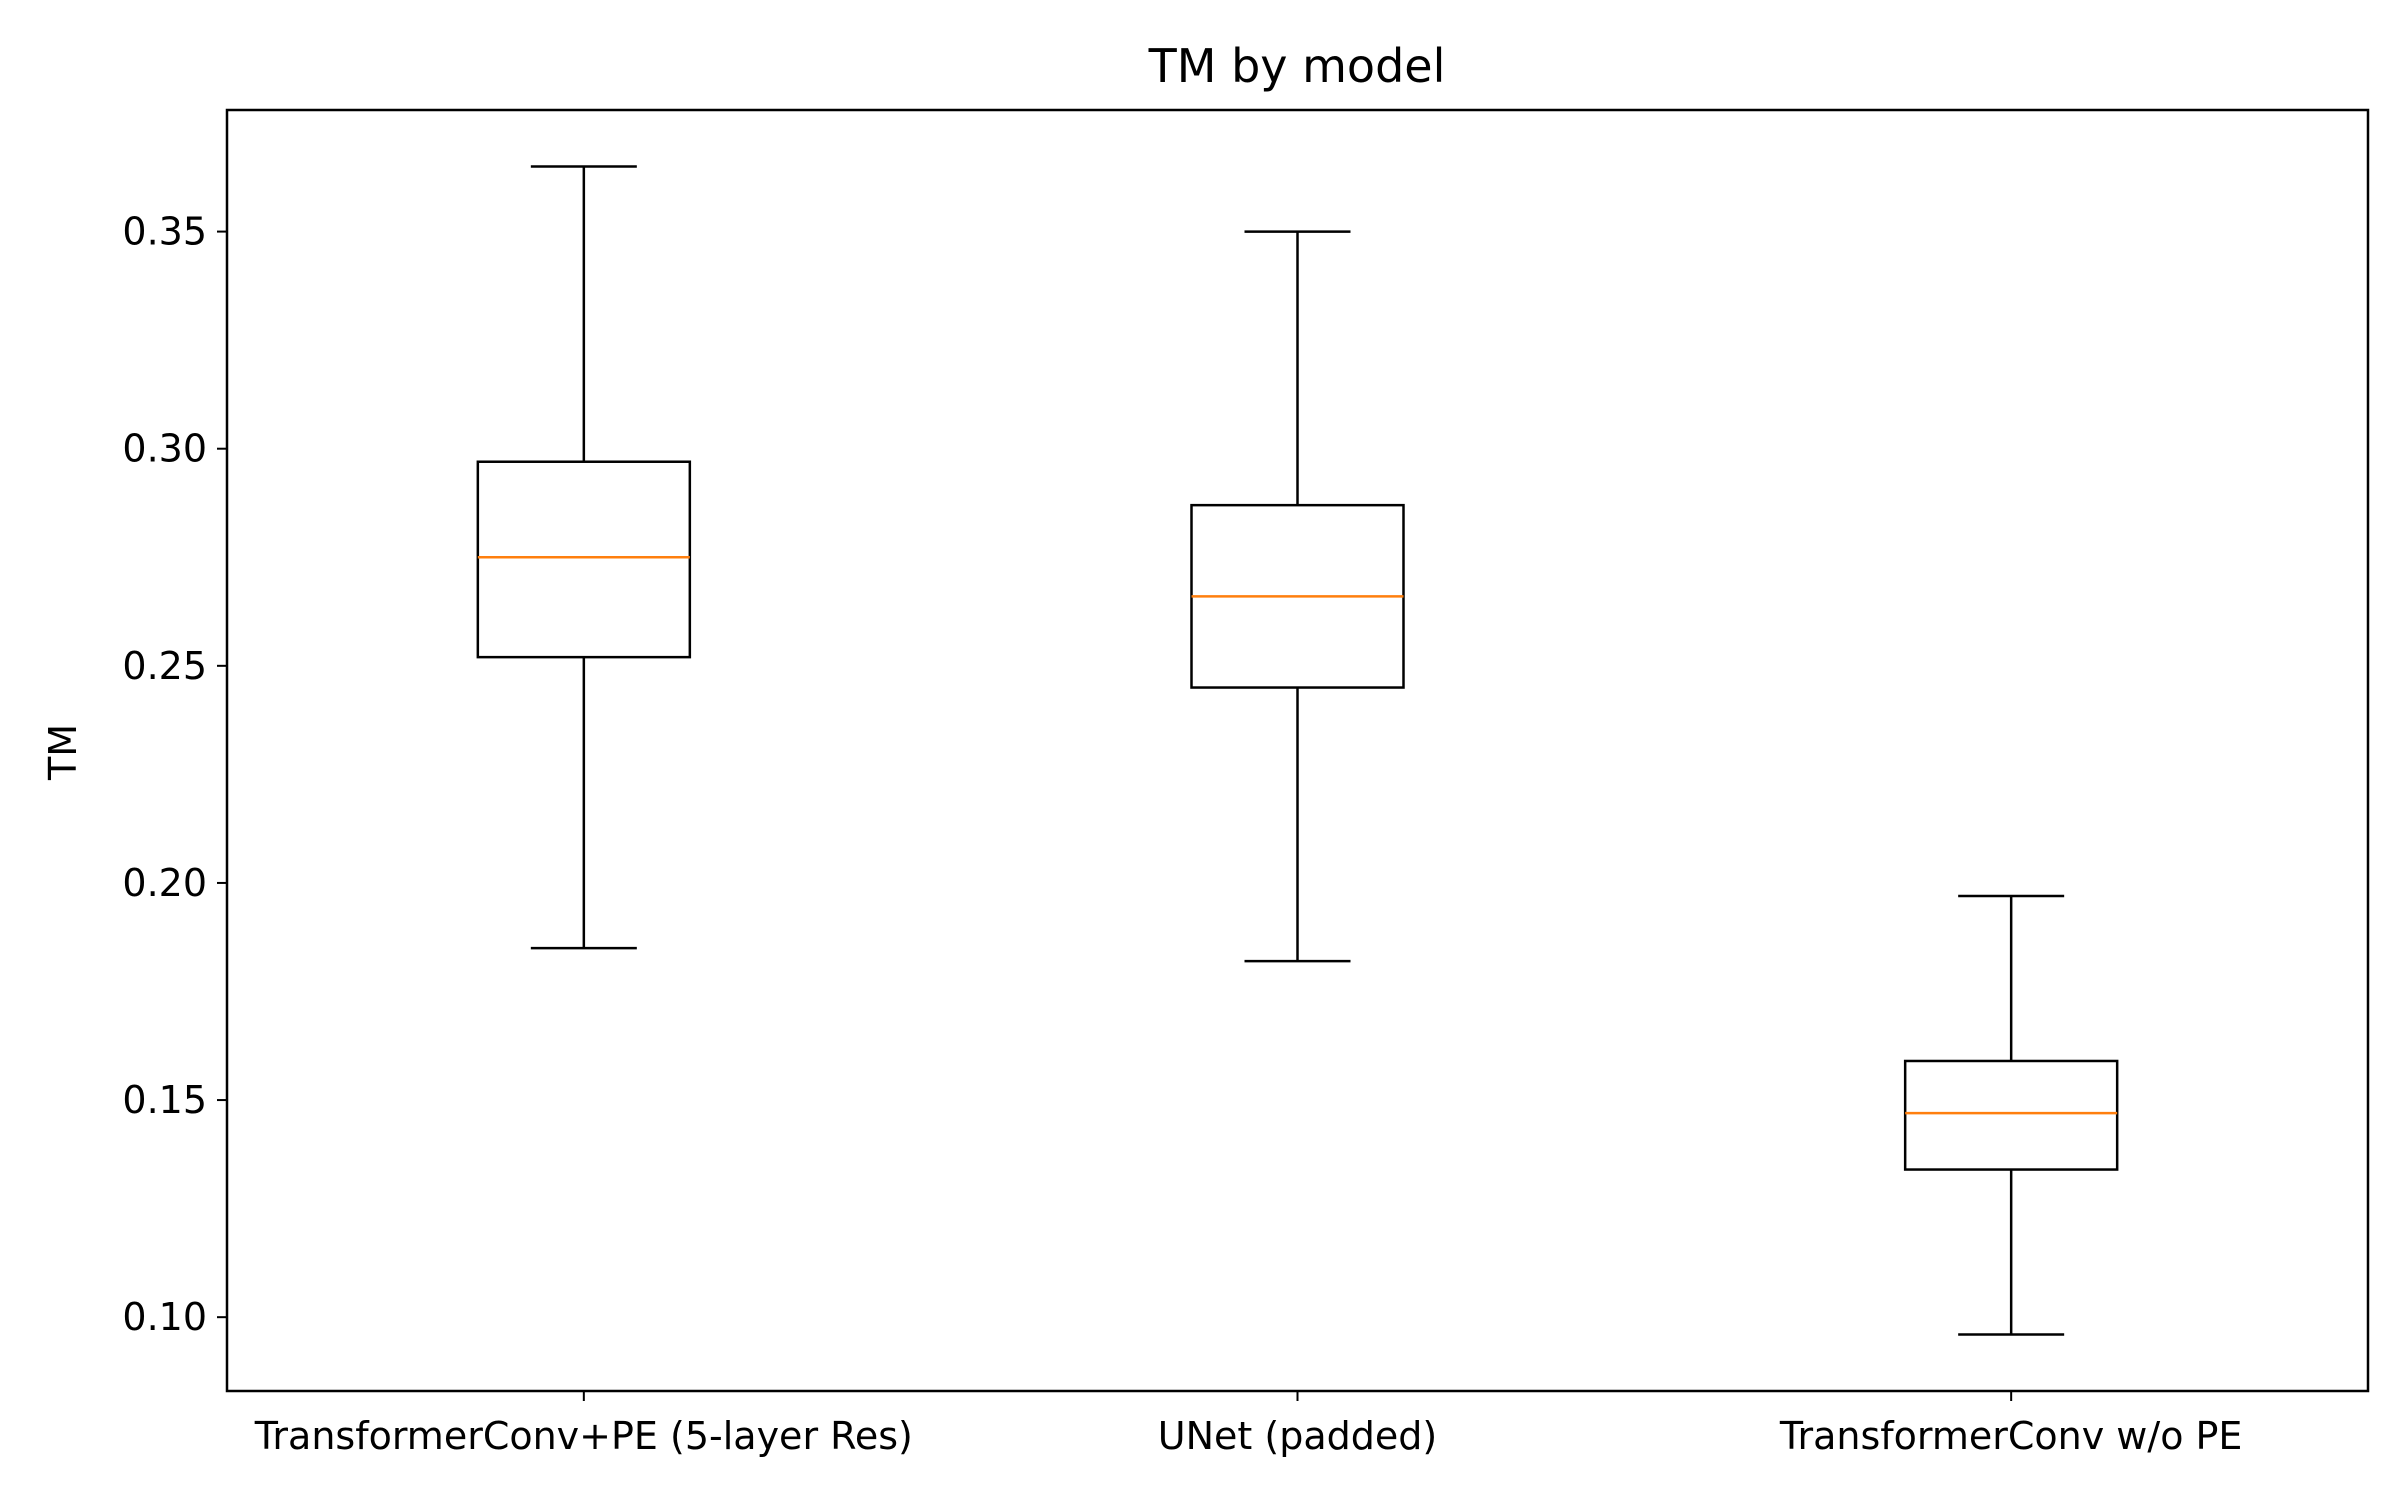  Describe the element at coordinates (164, 1317) in the screenshot. I see `y-tick-label: 0.10` at that location.